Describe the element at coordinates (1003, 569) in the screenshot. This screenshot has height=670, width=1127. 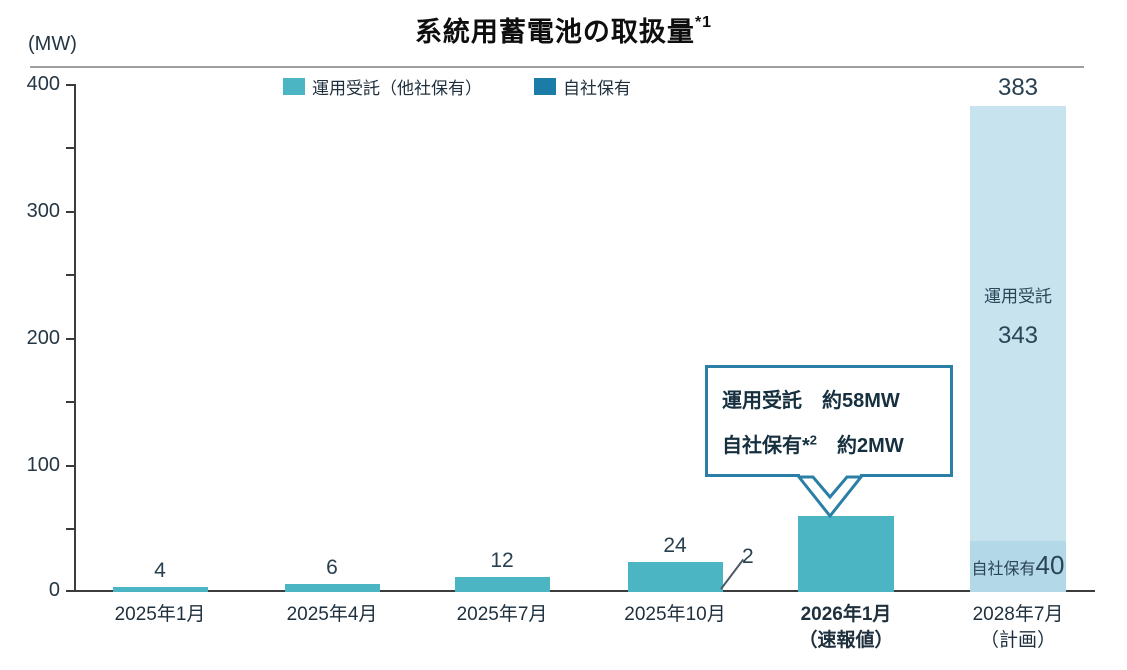
I see `bar-2028-owned-name: 自社保有` at that location.